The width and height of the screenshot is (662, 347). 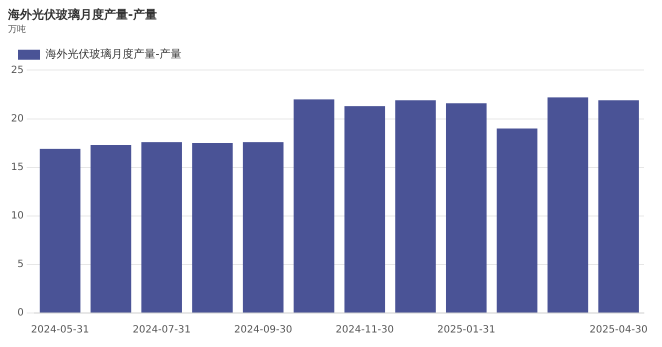 What do you see at coordinates (263, 330) in the screenshot?
I see `x-tick-label: 2024-09-30` at bounding box center [263, 330].